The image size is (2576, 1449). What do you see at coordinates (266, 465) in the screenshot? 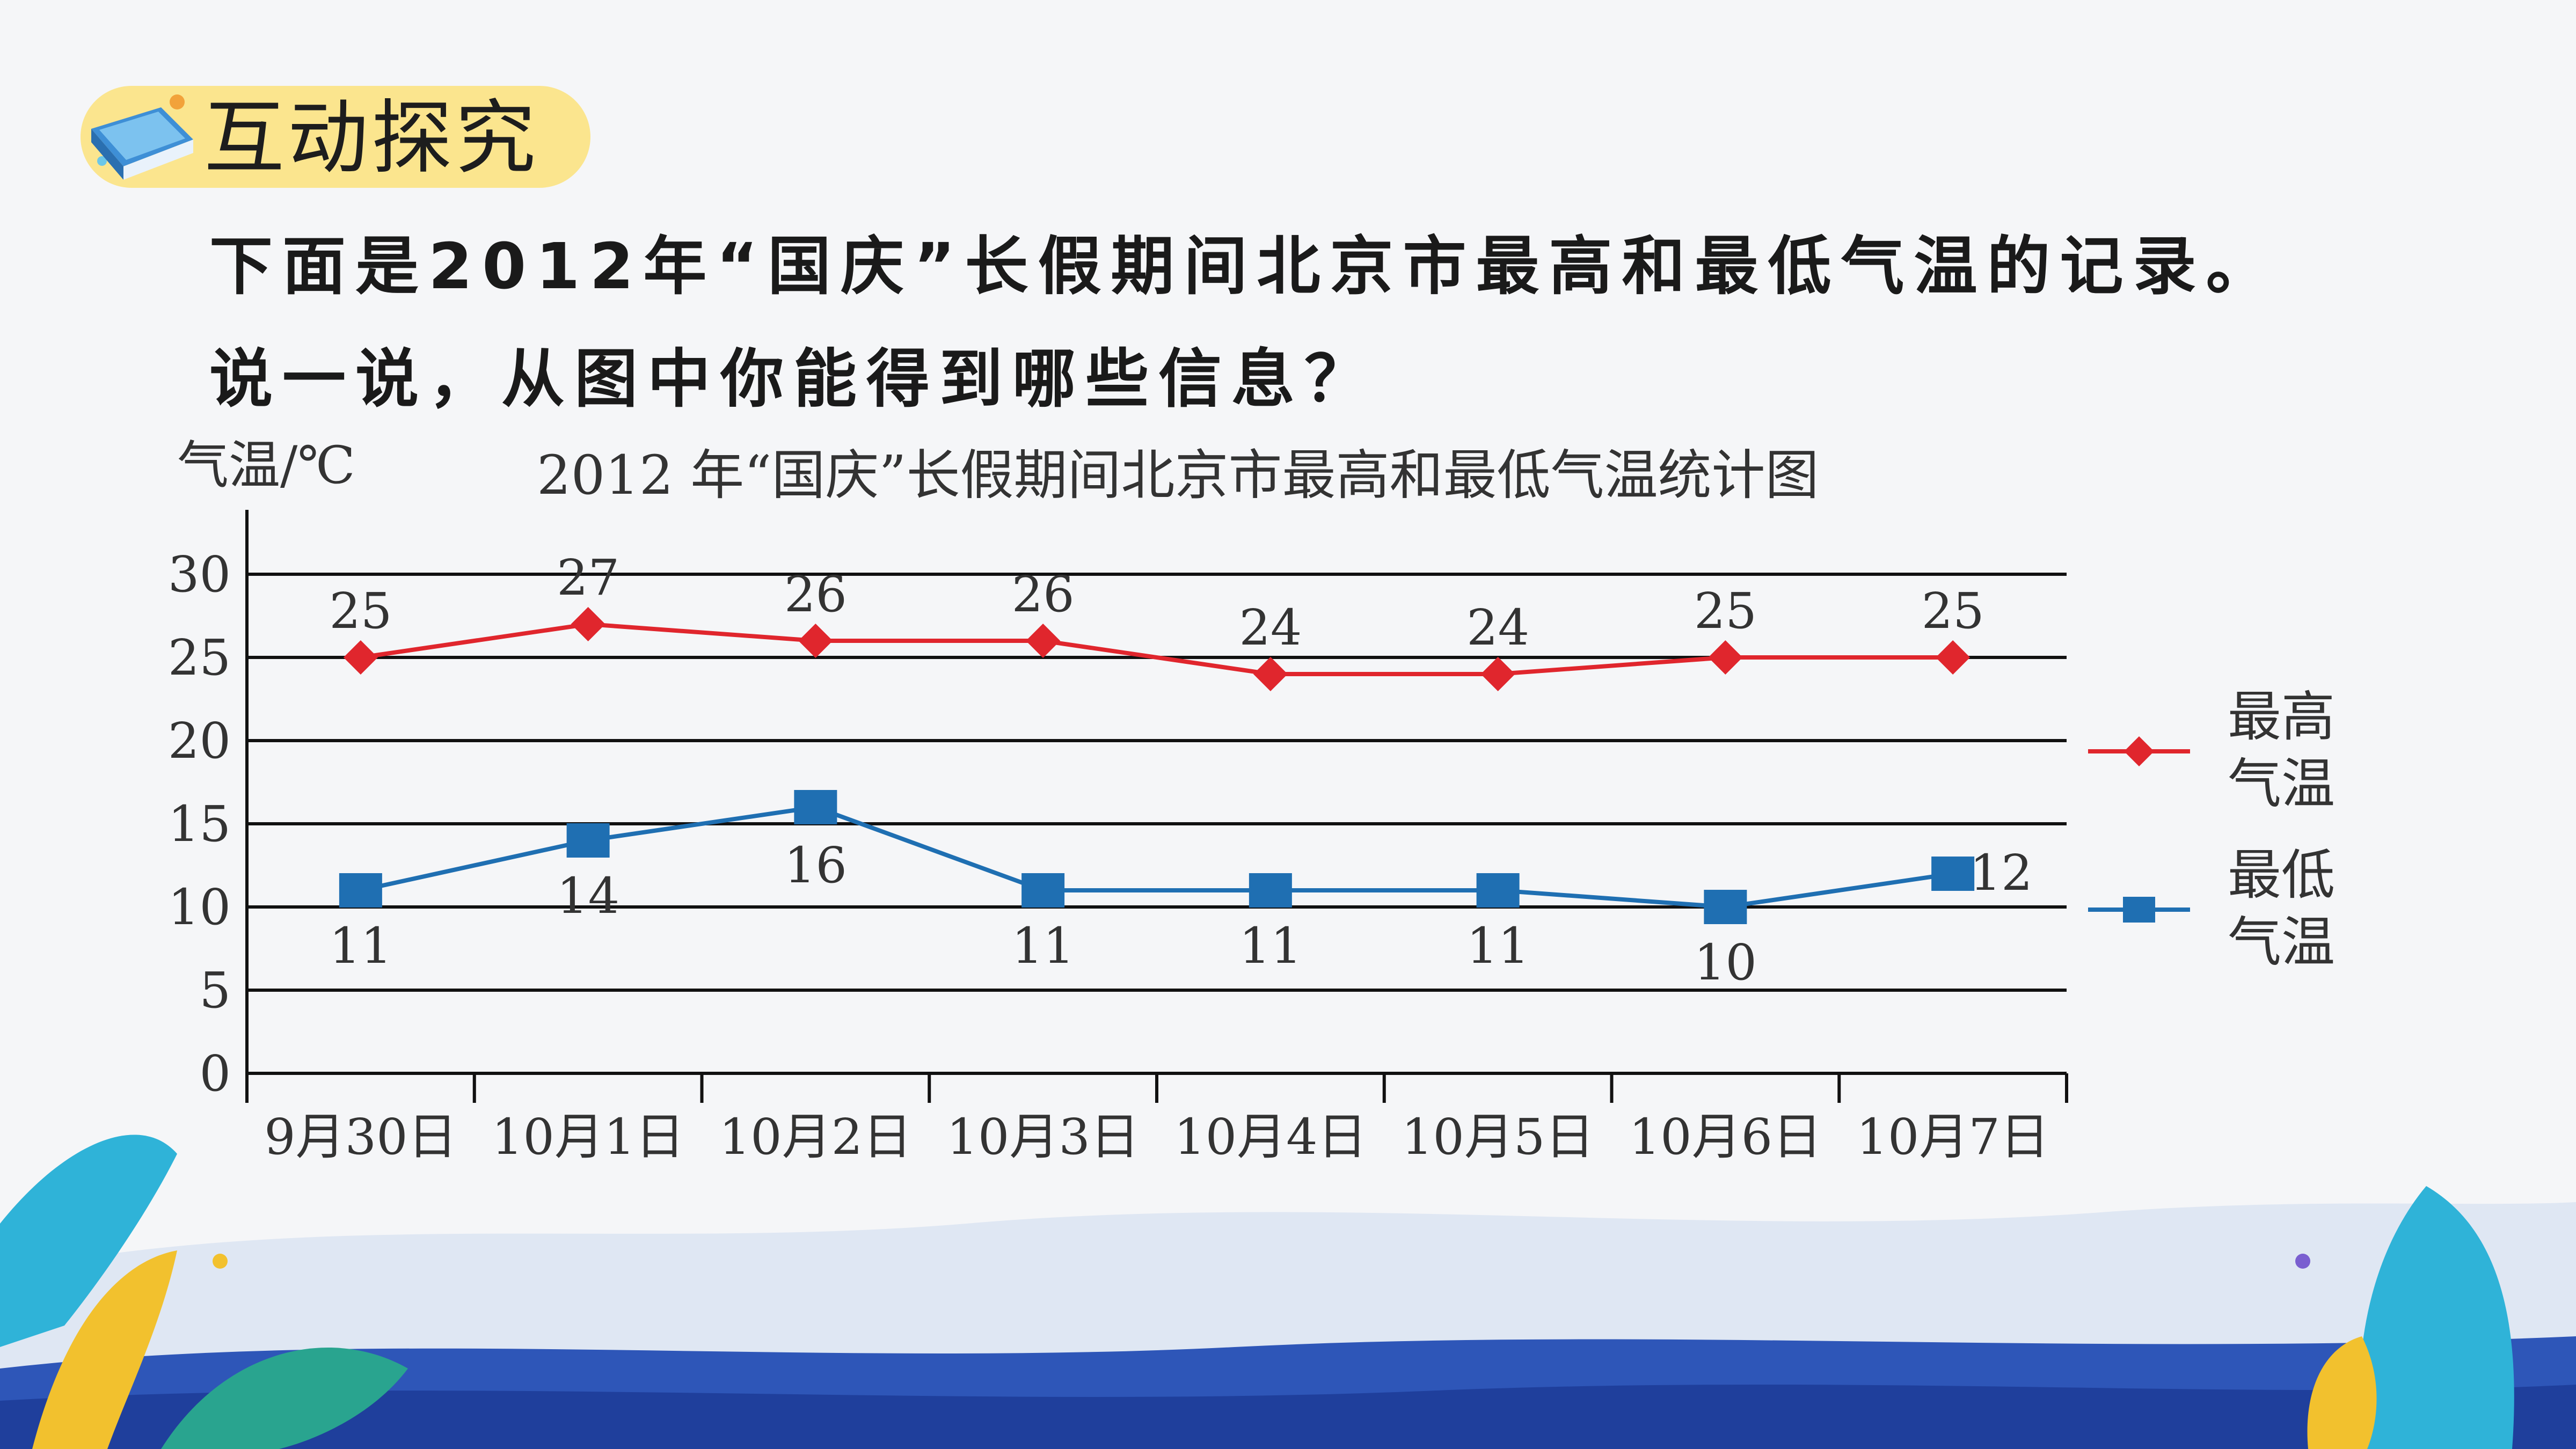
I see `y-axis-label: 气温/℃` at bounding box center [266, 465].